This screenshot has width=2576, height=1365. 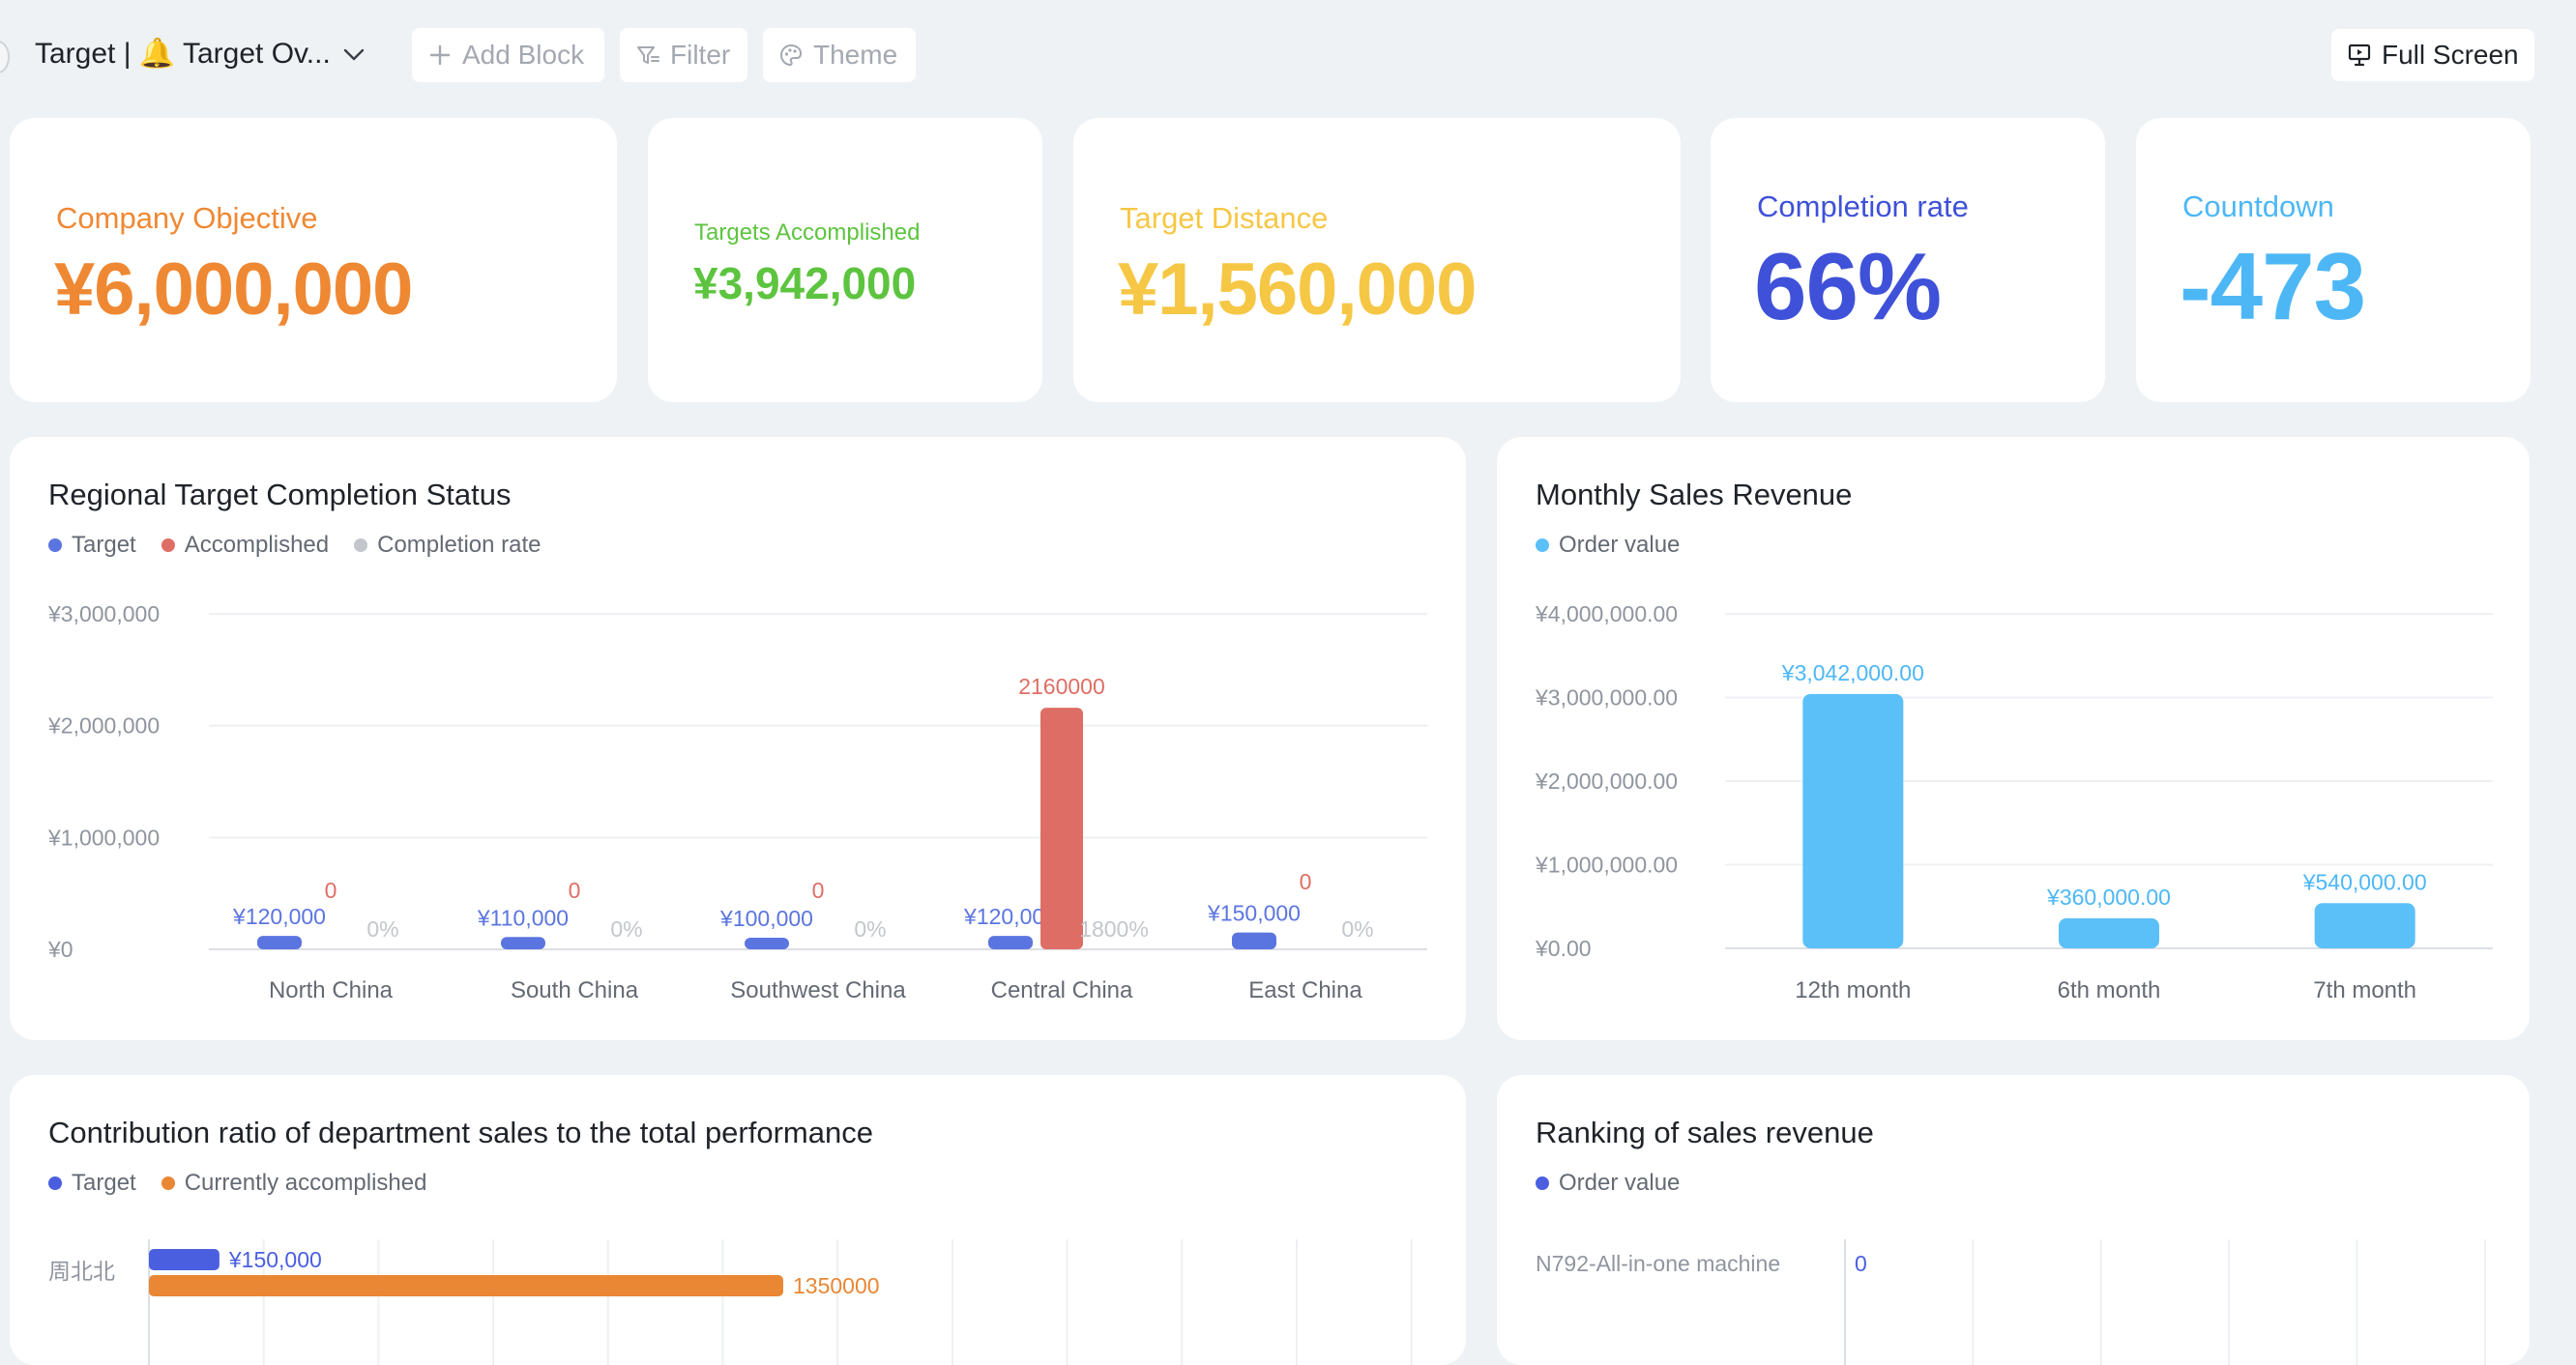 What do you see at coordinates (305, 1183) in the screenshot?
I see `legend-label: Currently accomplished` at bounding box center [305, 1183].